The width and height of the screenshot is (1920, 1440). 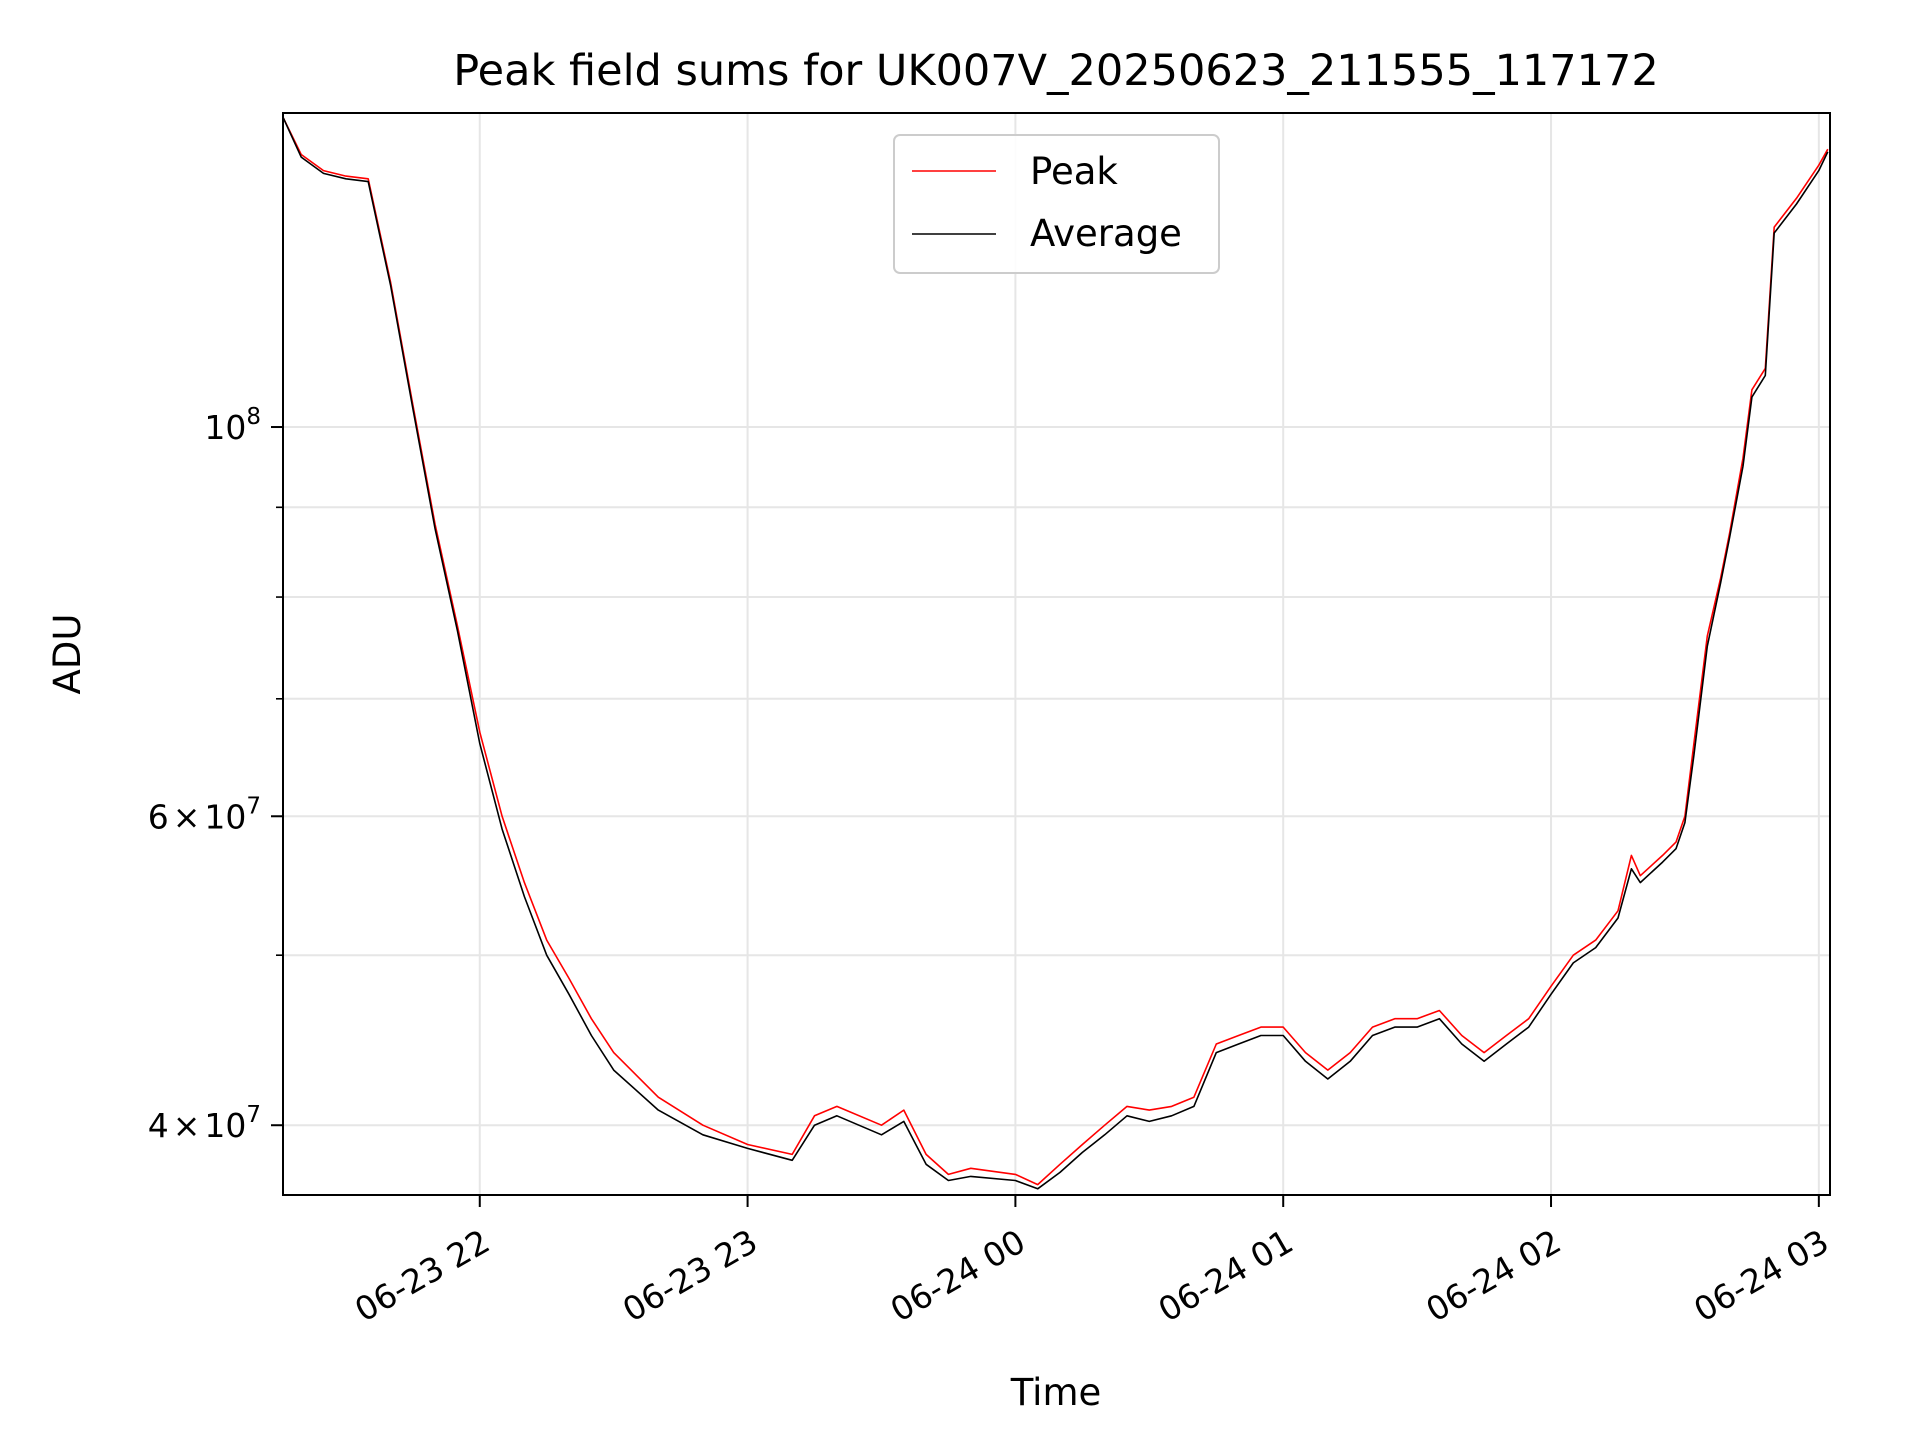 I want to click on legend-label-peak: Peak, so click(x=1074, y=171).